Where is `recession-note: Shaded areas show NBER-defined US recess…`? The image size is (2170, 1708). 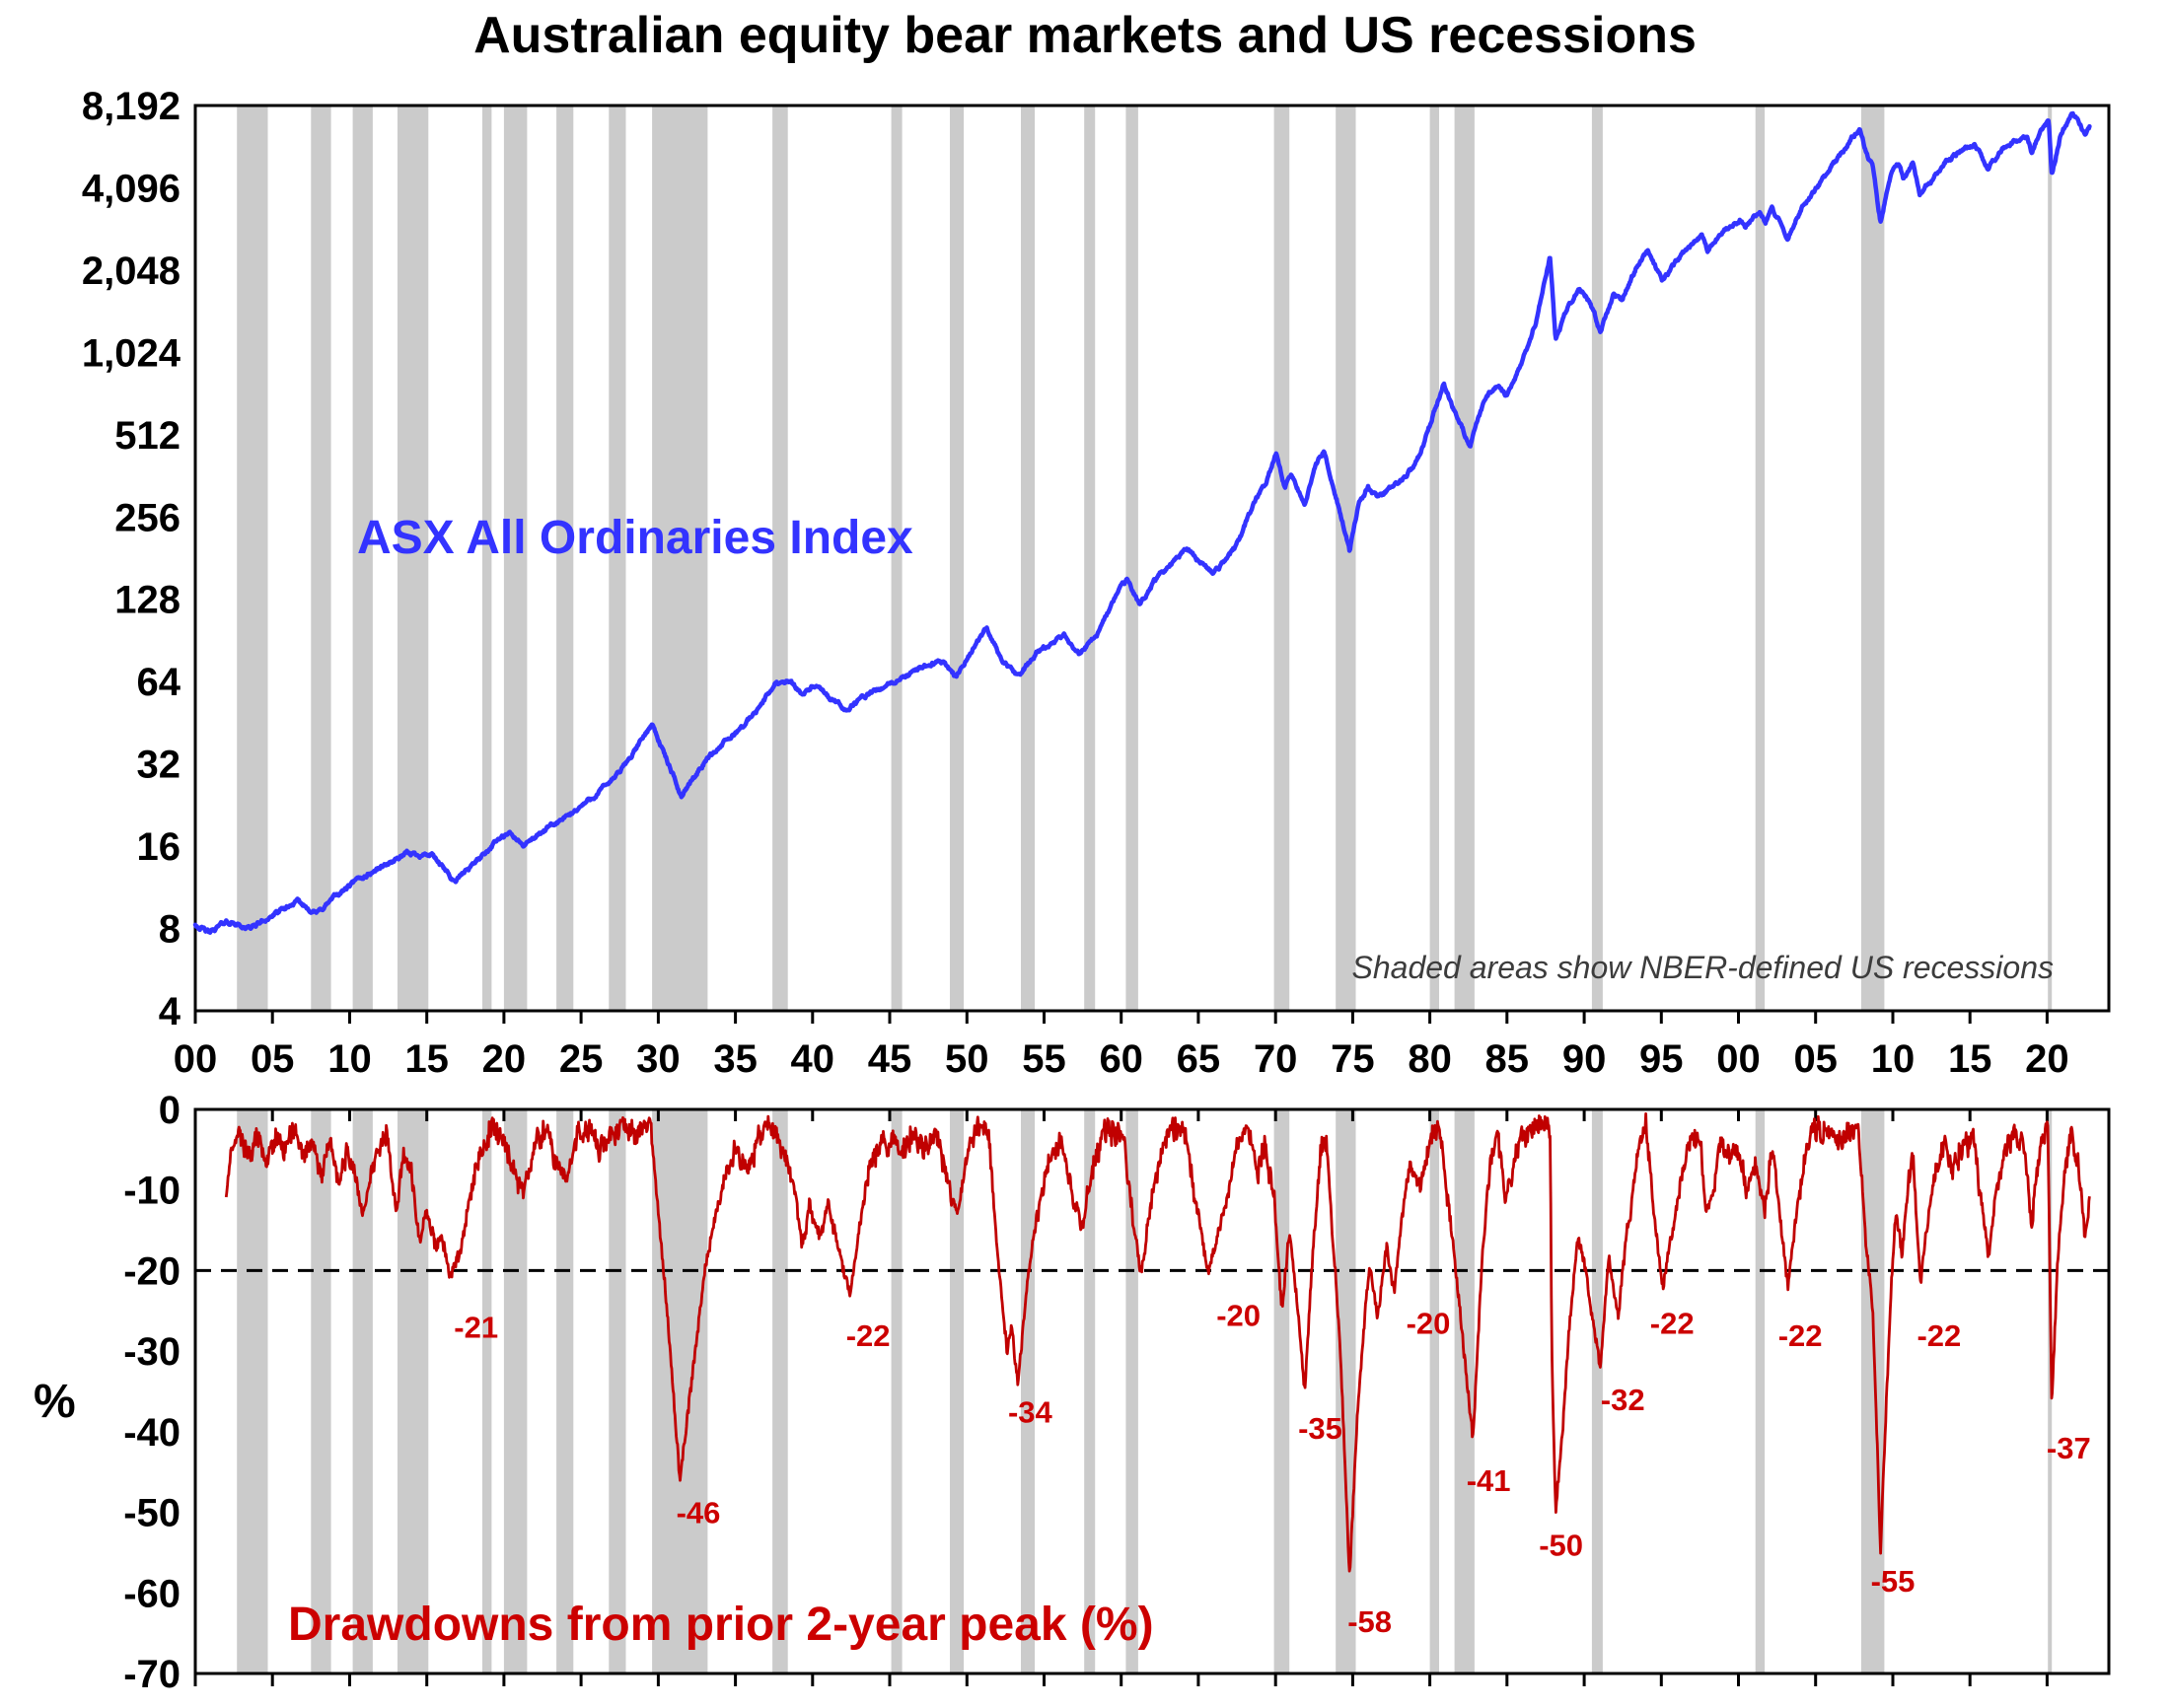 recession-note: Shaded areas show NBER-defined US recess… is located at coordinates (1702, 967).